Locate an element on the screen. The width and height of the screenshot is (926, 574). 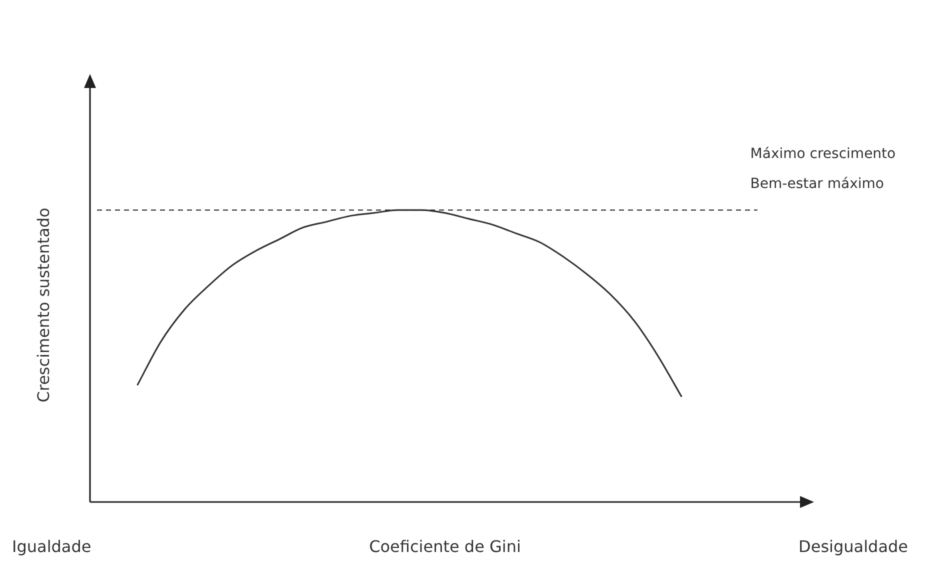
y-axis-title: Crescimento sustentado is located at coordinates (44, 305).